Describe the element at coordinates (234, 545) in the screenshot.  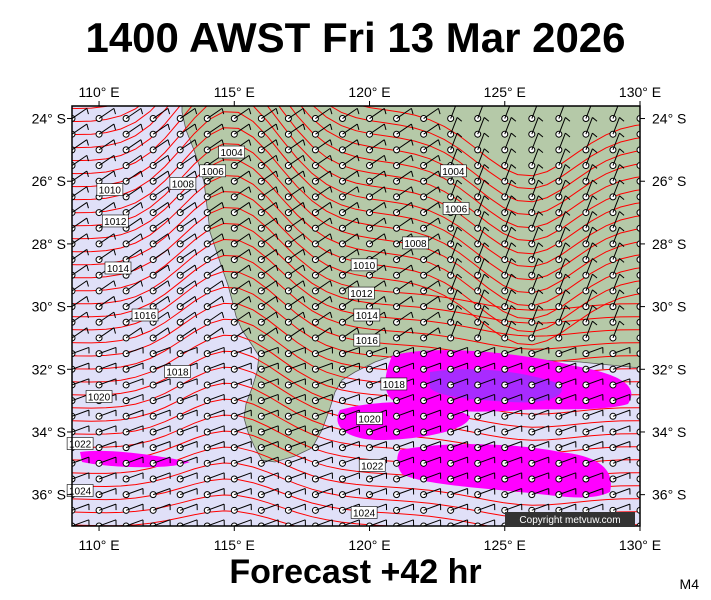
I see `lon-tick-label-bottom: 115° E` at that location.